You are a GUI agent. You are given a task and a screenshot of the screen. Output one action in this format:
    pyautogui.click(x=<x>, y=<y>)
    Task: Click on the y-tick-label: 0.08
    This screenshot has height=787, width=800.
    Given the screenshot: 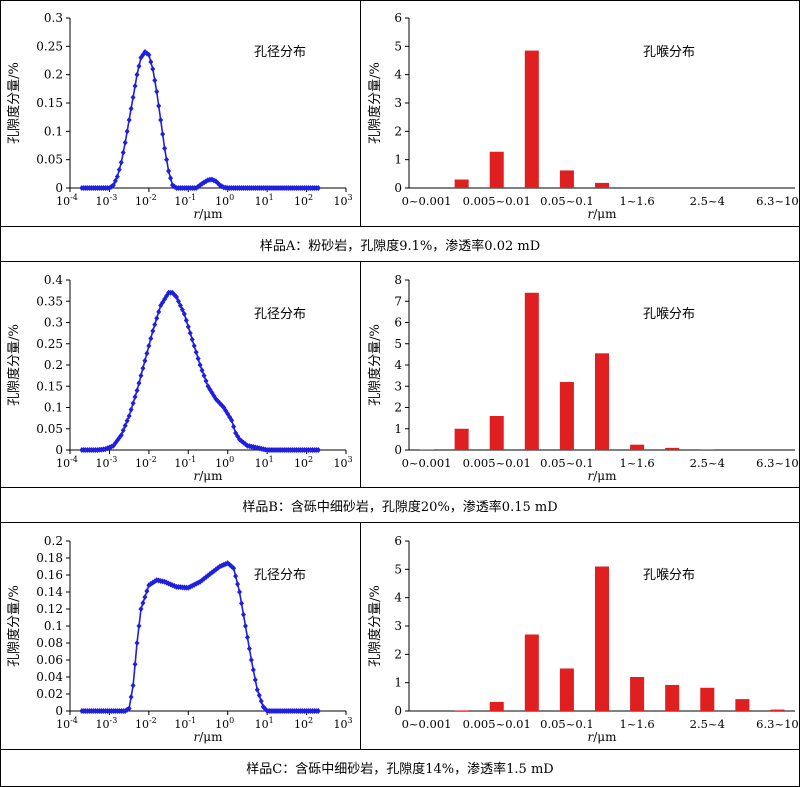 What is the action you would take?
    pyautogui.click(x=49, y=643)
    